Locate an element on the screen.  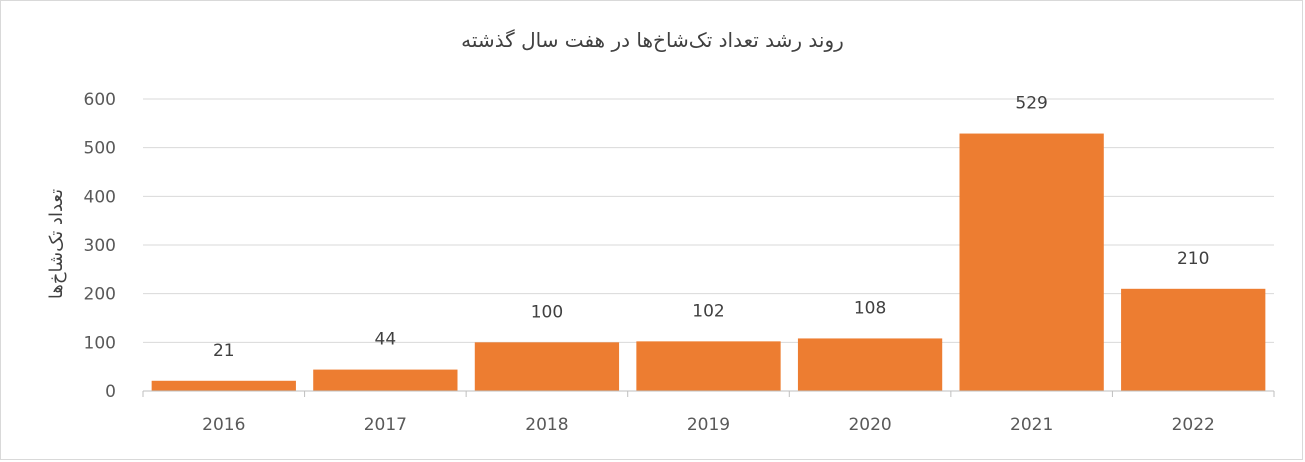
x-tick-label: 2016 is located at coordinates (223, 425).